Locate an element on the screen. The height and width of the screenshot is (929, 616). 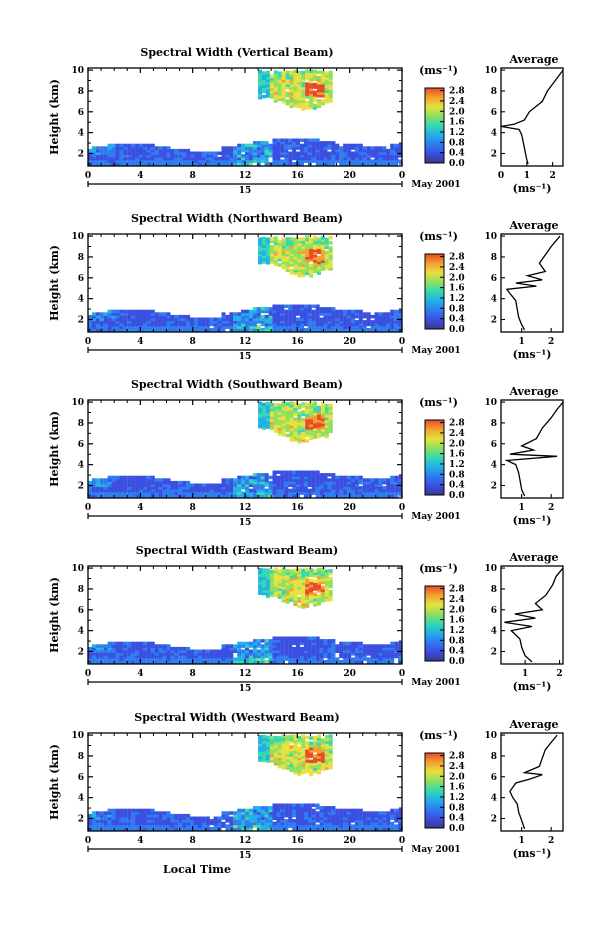
date-label: May 2001 is located at coordinates (435, 185).